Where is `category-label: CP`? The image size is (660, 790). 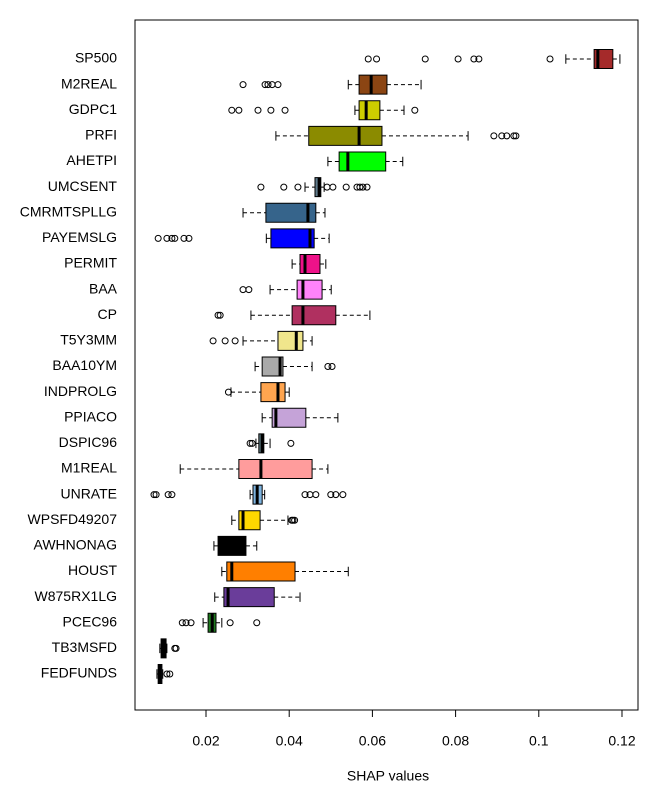 category-label: CP is located at coordinates (107, 314).